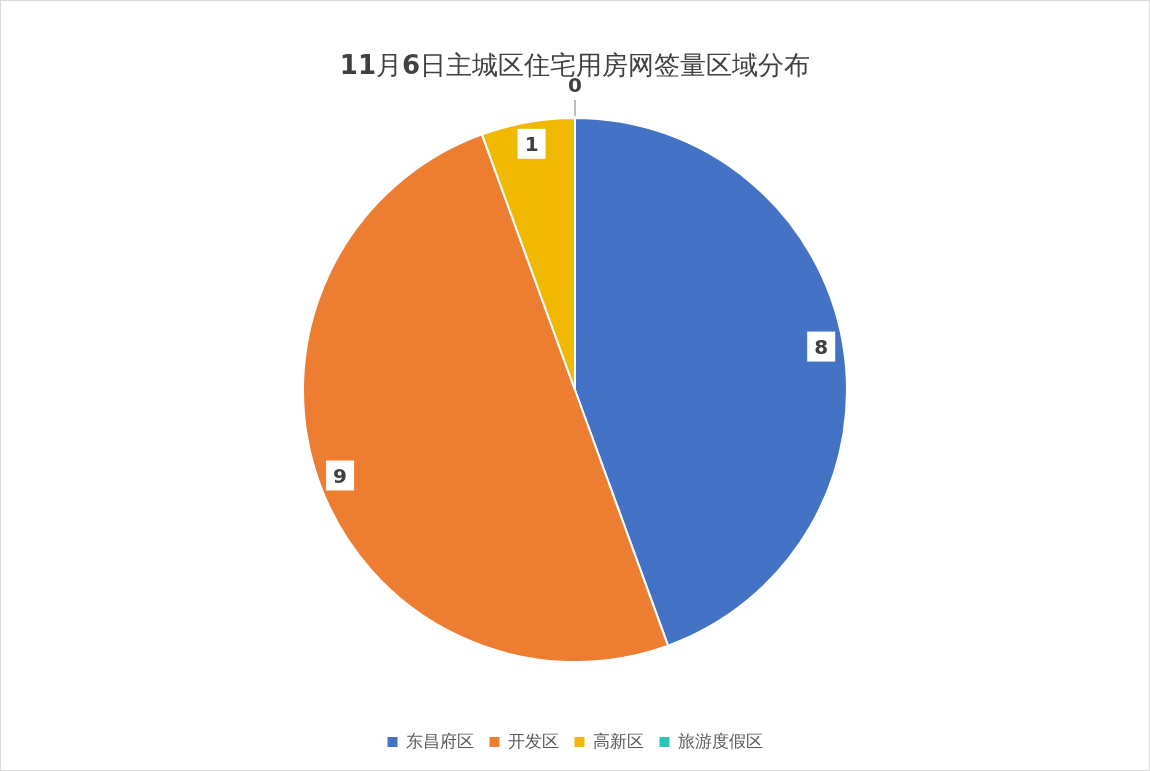 The height and width of the screenshot is (771, 1150). What do you see at coordinates (533, 741) in the screenshot?
I see `legend-label: 开发区` at bounding box center [533, 741].